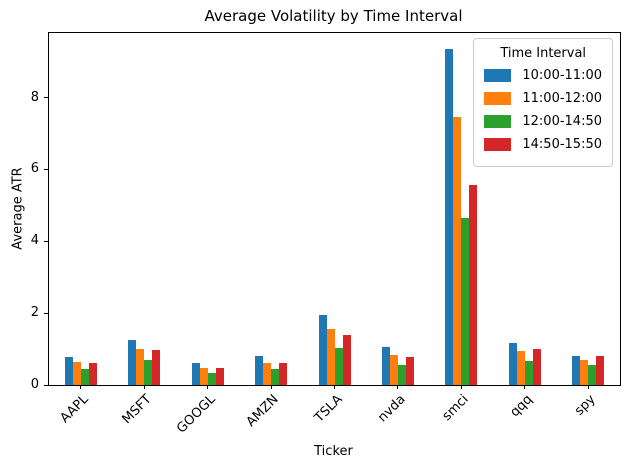 This screenshot has width=630, height=470. Describe the element at coordinates (592, 375) in the screenshot. I see `bar-spy-12:00-14:50` at that location.